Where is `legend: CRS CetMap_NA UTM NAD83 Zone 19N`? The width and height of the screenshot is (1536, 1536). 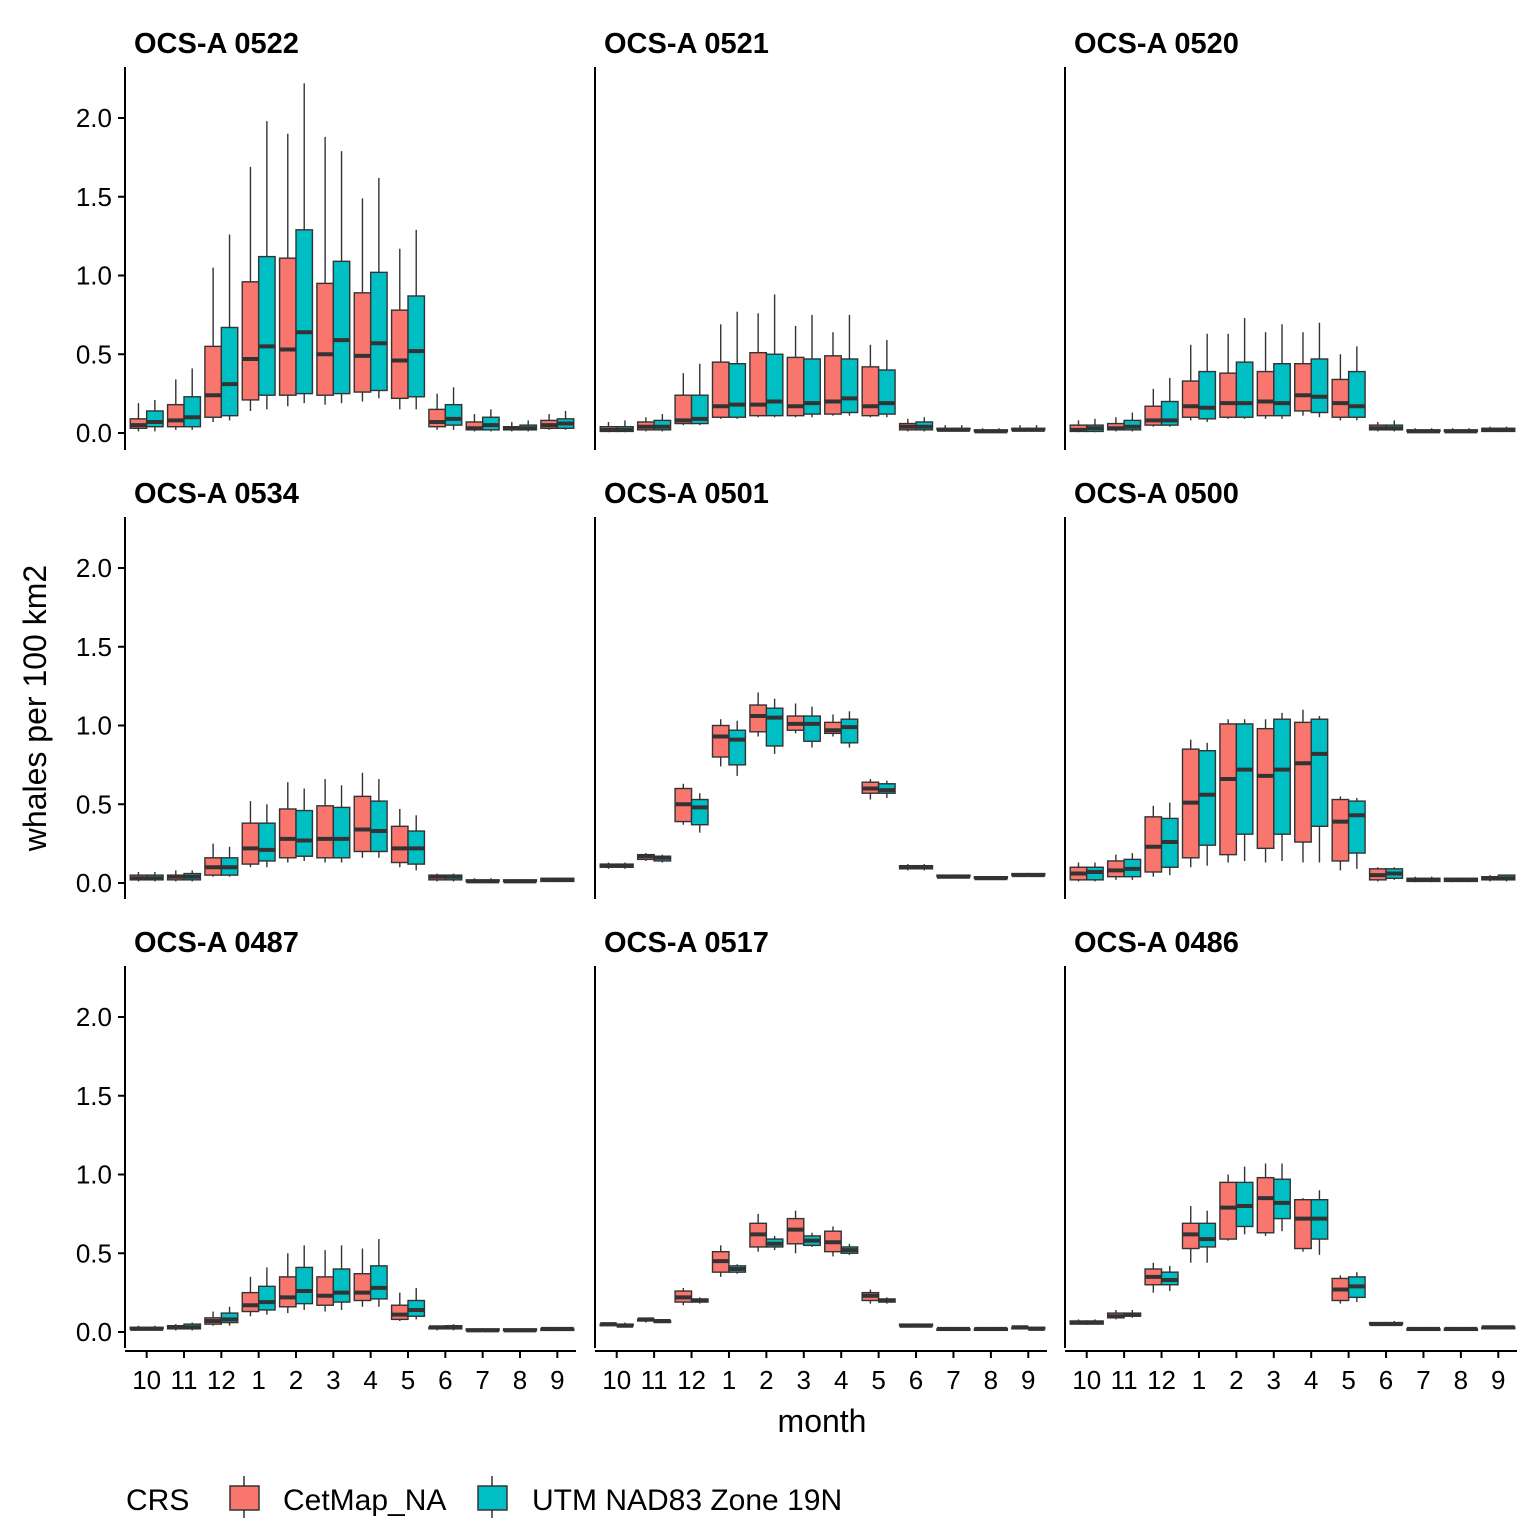 legend: CRS CetMap_NA UTM NAD83 Zone 19N is located at coordinates (484, 1497).